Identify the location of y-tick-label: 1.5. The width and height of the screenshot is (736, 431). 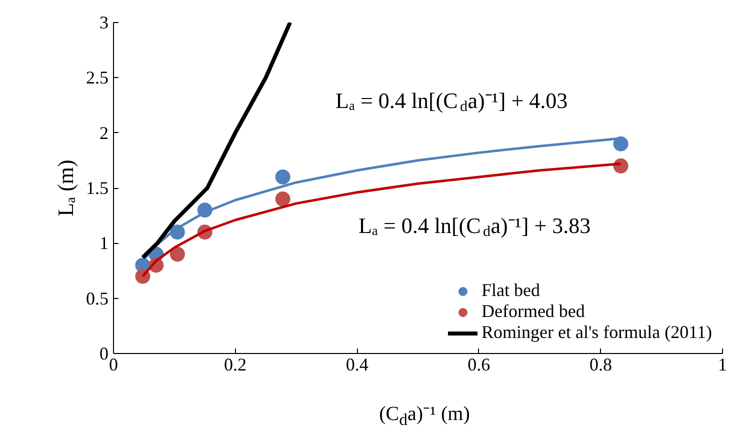
(97, 188).